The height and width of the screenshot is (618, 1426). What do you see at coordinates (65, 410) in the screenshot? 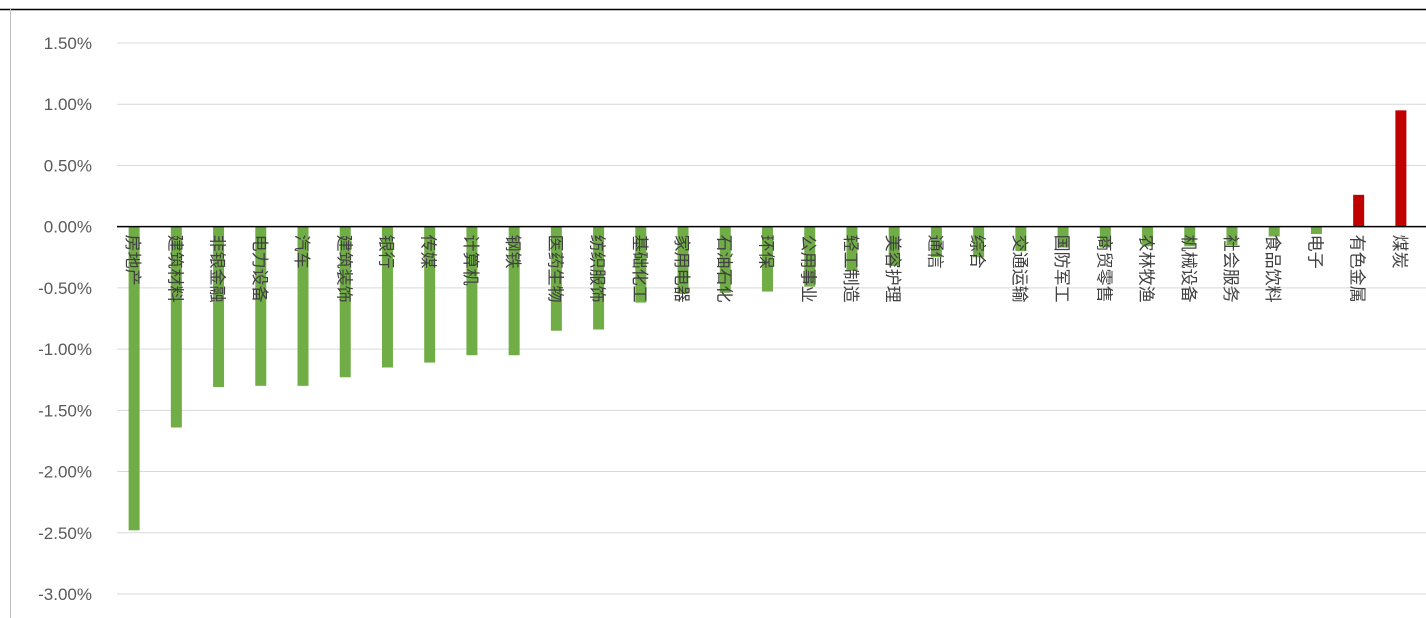
I see `y-tick-label: -1.50%` at bounding box center [65, 410].